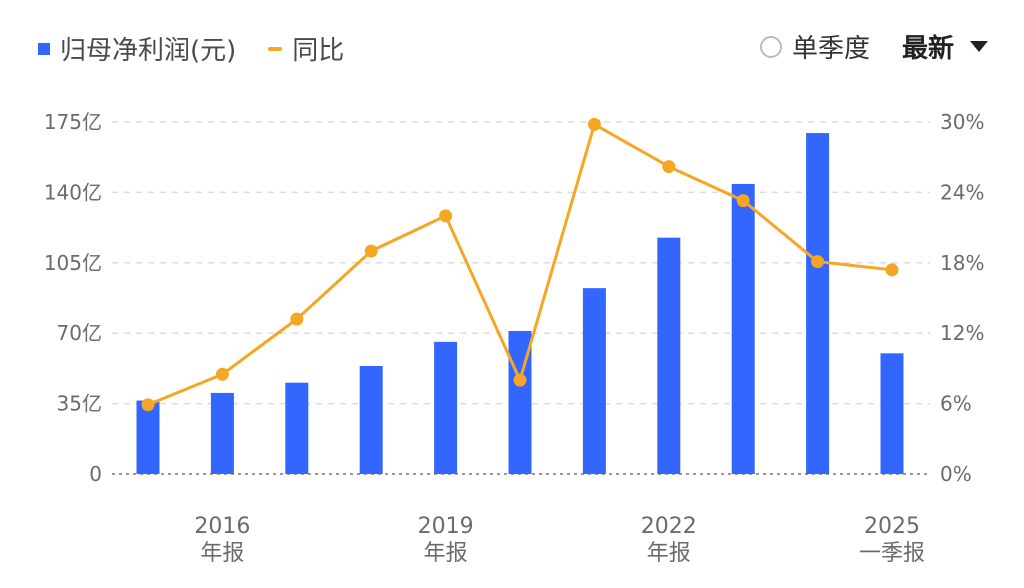  I want to click on x-tick-label-period: 一季报, so click(892, 553).